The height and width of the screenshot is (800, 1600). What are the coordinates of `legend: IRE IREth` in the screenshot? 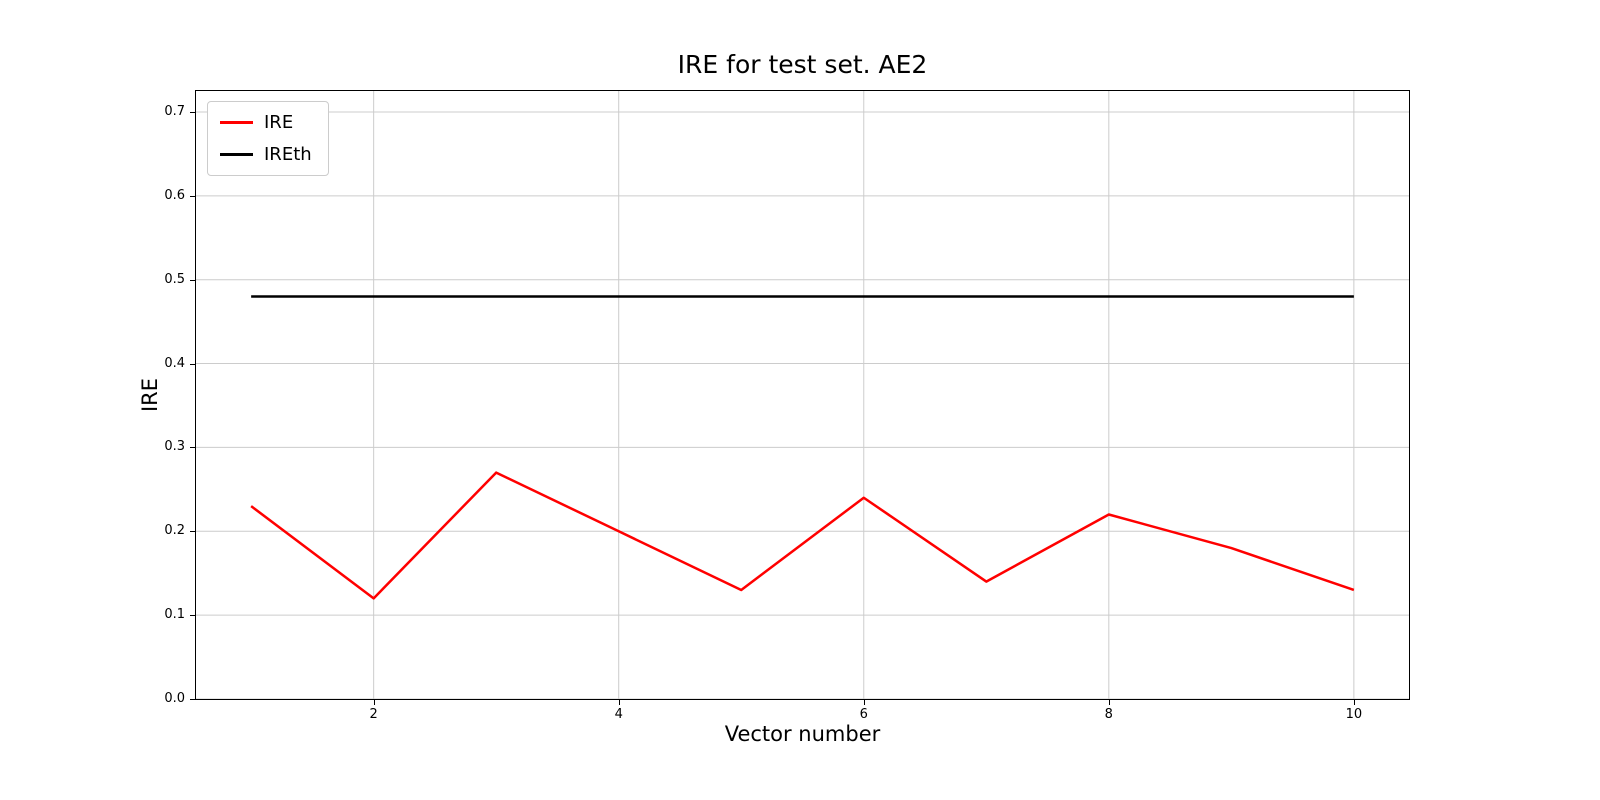 It's located at (268, 138).